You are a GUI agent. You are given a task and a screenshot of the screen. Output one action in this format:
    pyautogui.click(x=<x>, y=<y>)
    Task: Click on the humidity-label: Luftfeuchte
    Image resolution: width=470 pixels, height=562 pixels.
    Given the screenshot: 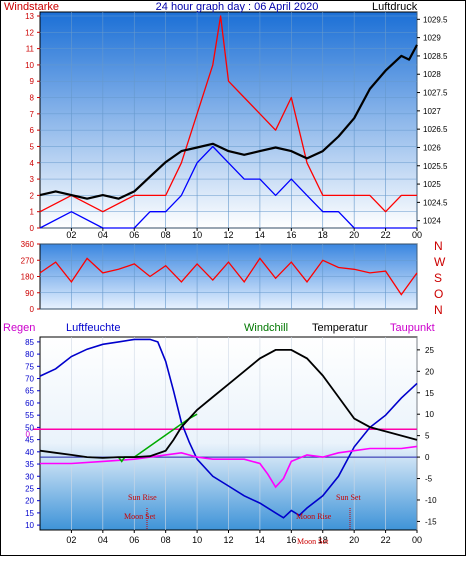 What is the action you would take?
    pyautogui.click(x=93, y=328)
    